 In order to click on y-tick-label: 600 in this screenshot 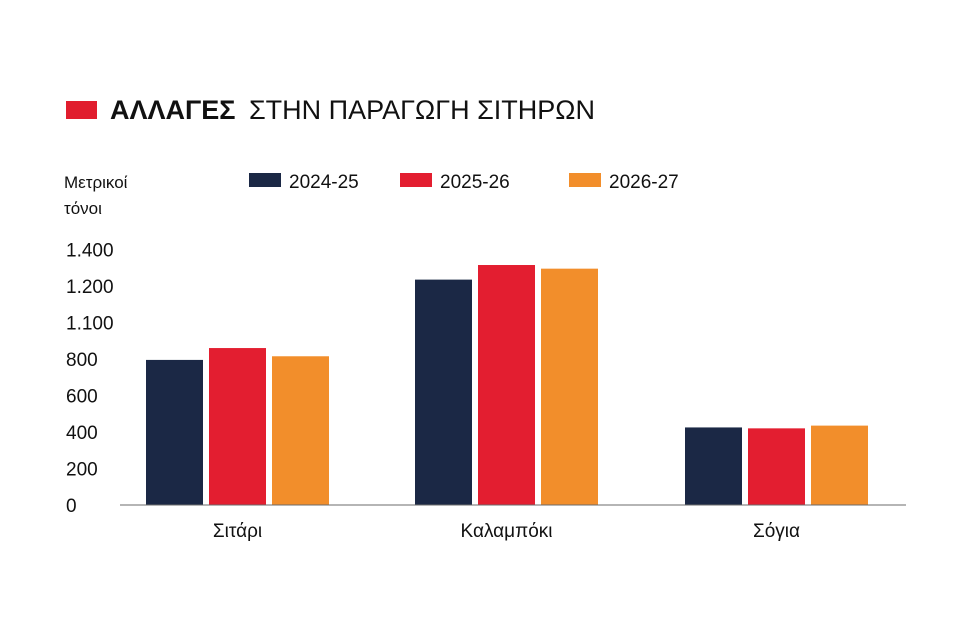, I will do `click(82, 397)`.